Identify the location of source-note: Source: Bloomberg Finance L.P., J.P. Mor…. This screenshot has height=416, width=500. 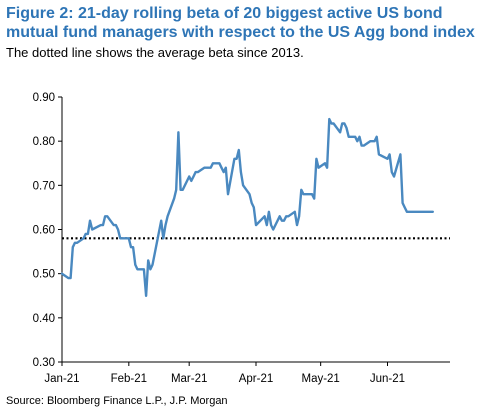
(117, 401).